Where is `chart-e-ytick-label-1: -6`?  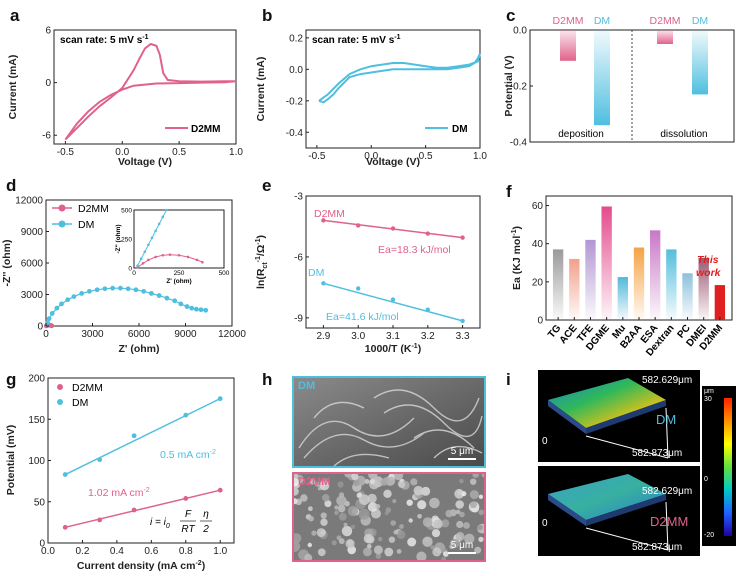 chart-e-ytick-label-1: -6 is located at coordinates (298, 257).